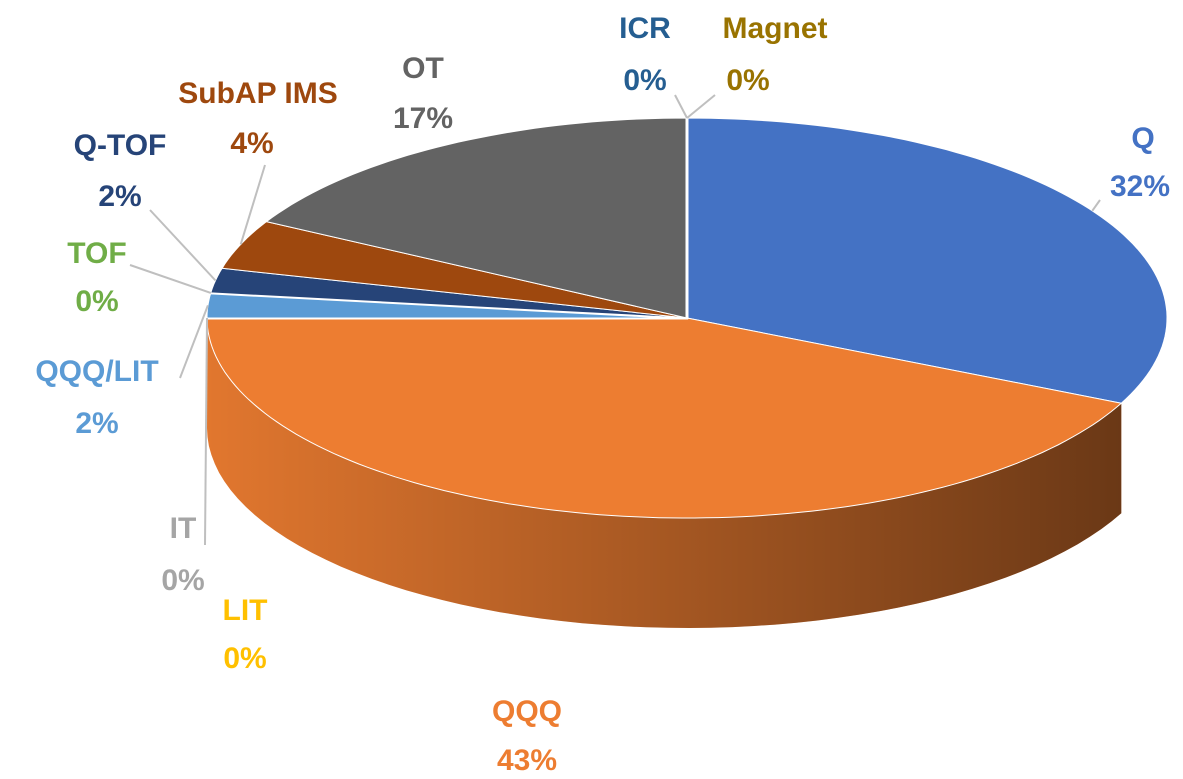 The height and width of the screenshot is (779, 1183). Describe the element at coordinates (527, 760) in the screenshot. I see `value-label: 43%` at that location.